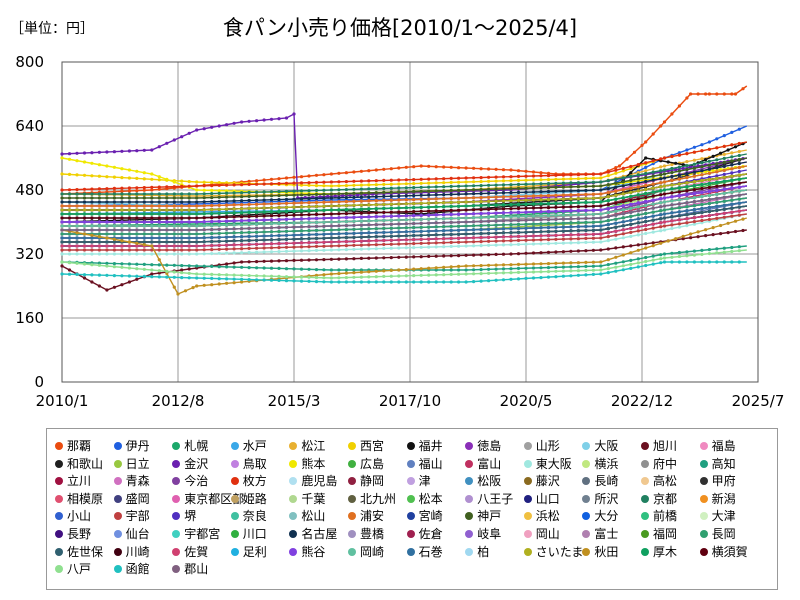 Image resolution: width=800 pixels, height=600 pixels. Describe the element at coordinates (29, 126) in the screenshot. I see `y-tick-label: 640` at that location.